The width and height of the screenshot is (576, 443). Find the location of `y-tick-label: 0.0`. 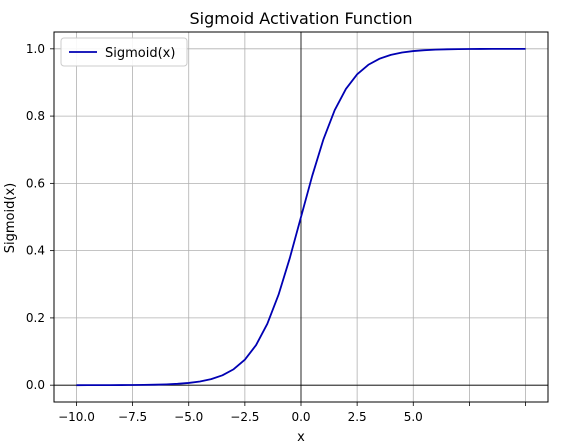

y-tick-label: 0.0 is located at coordinates (35, 385).